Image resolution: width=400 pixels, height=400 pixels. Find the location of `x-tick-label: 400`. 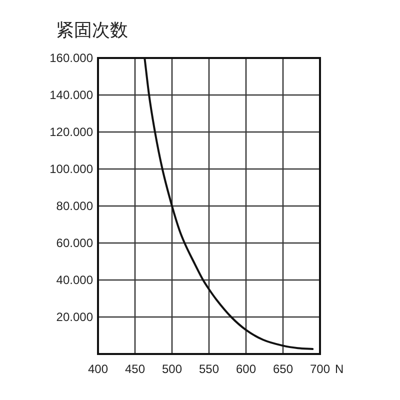

x-tick-label: 400 is located at coordinates (98, 369).